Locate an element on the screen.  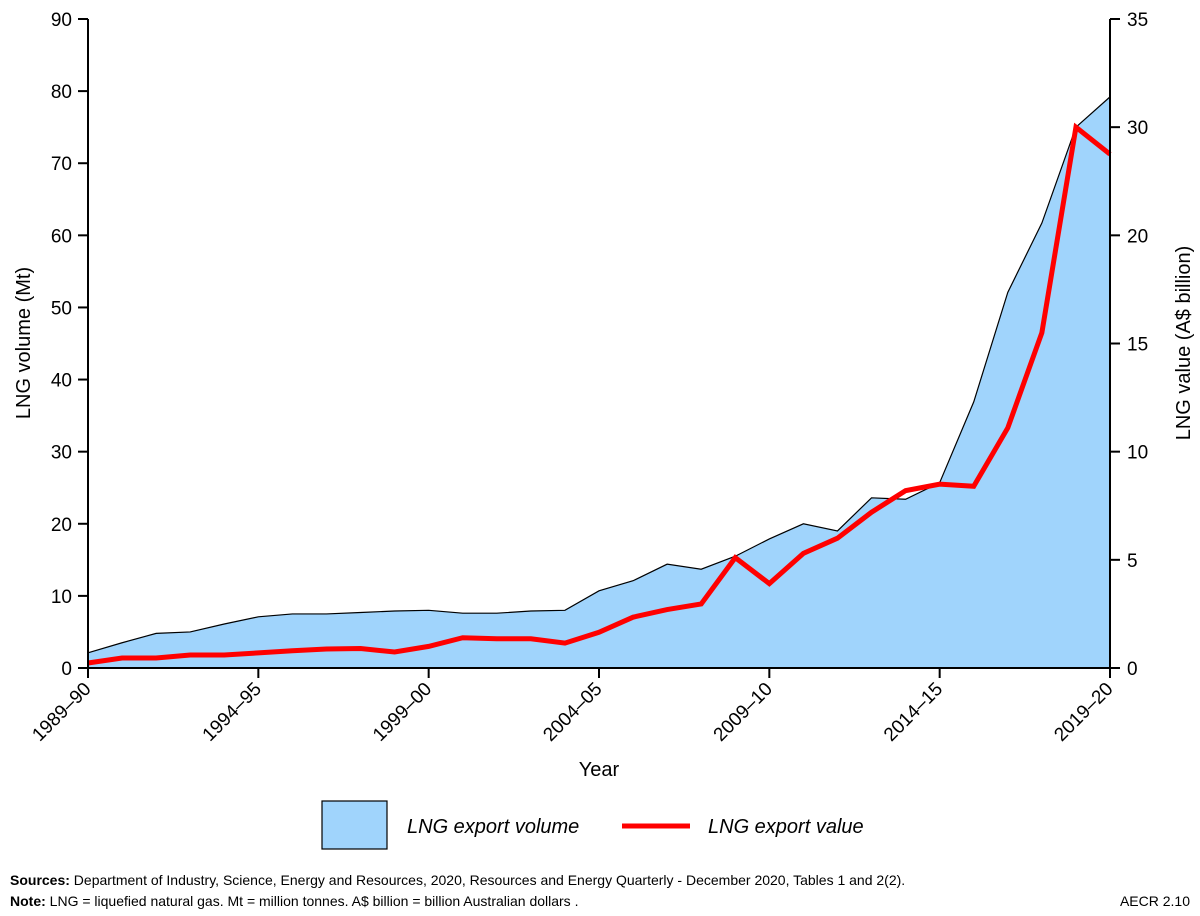
x-axis-title: Year is located at coordinates (599, 770).